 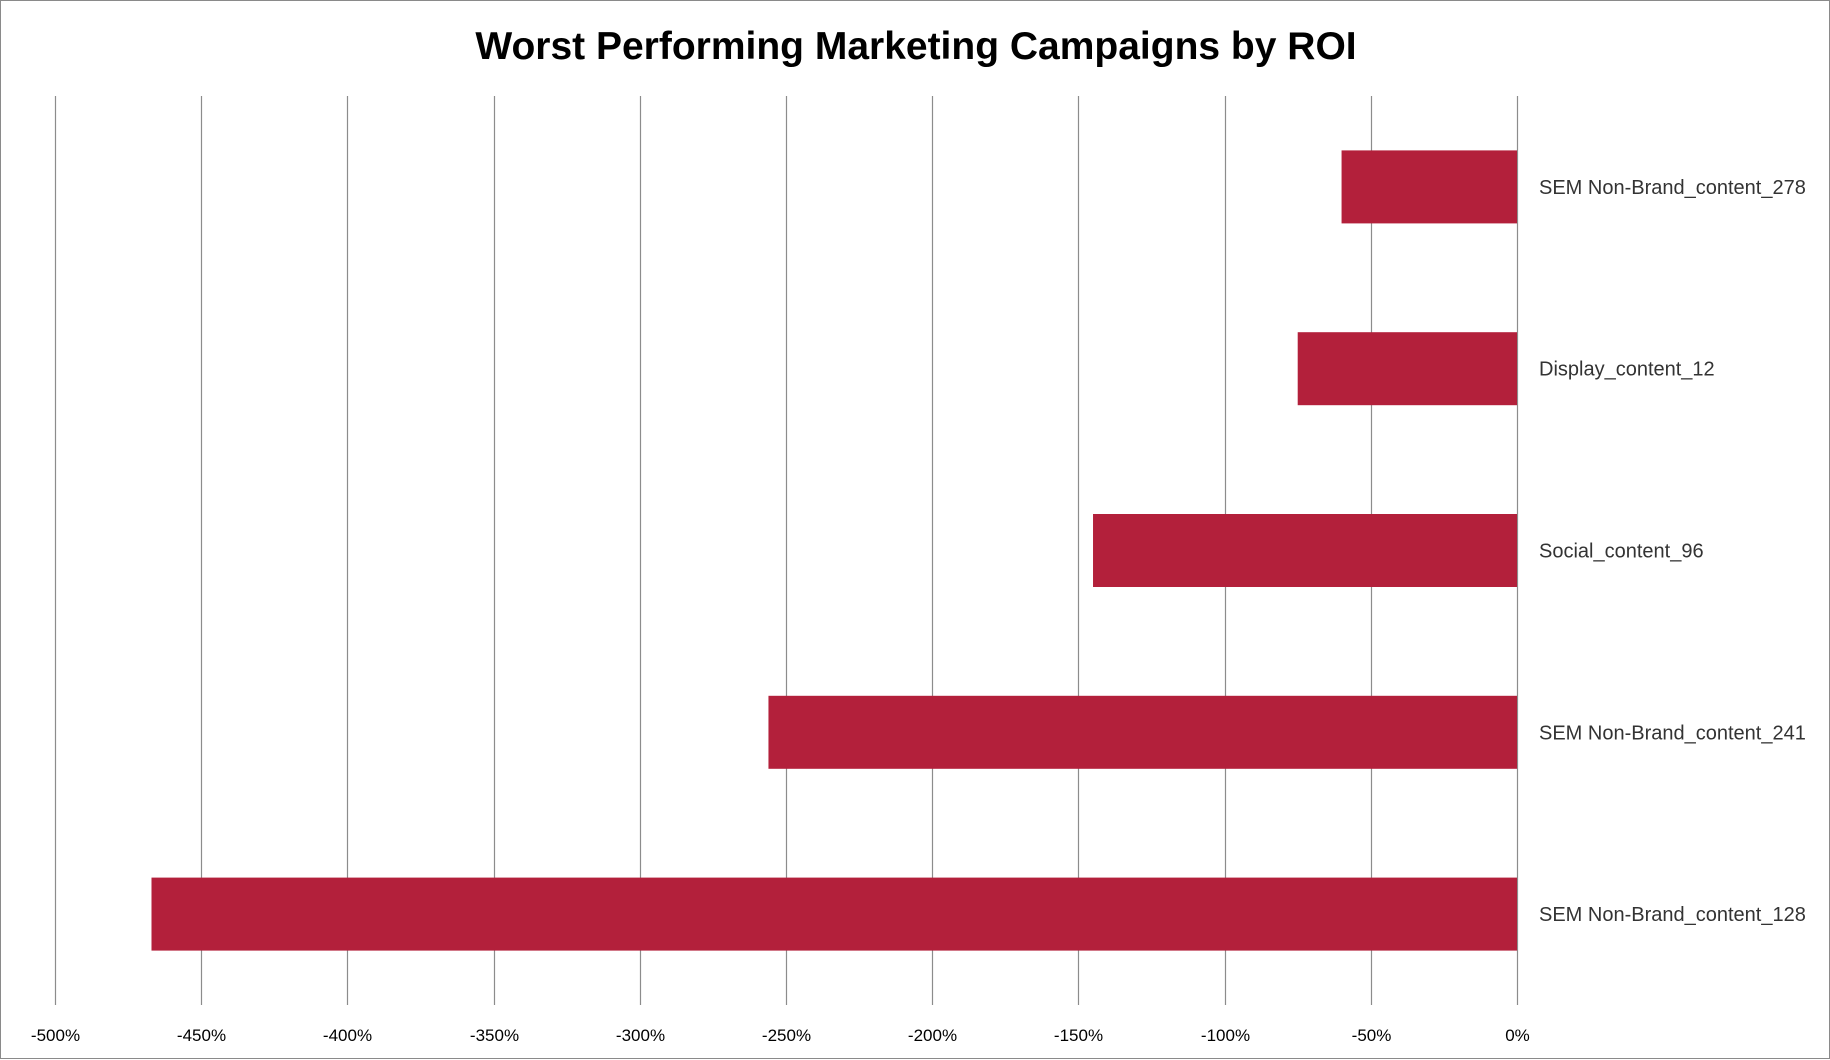 What do you see at coordinates (786, 1035) in the screenshot?
I see `x-tick-label: -250%` at bounding box center [786, 1035].